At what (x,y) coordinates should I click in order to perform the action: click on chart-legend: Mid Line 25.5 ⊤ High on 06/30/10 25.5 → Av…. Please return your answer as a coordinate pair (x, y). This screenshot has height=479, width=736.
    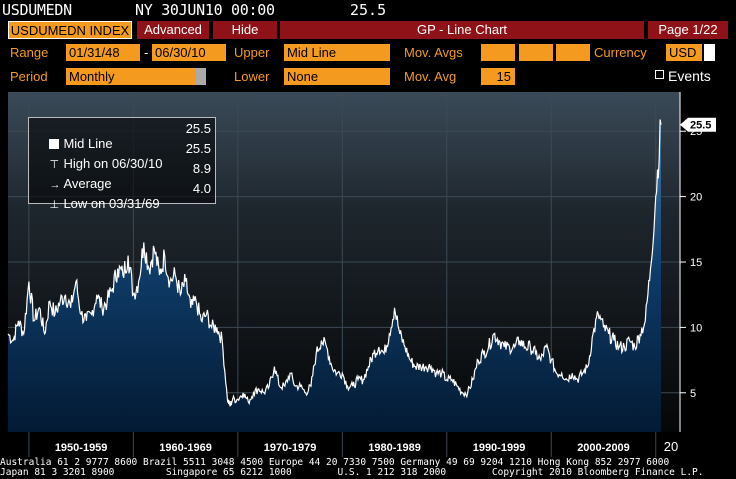
    Looking at the image, I should click on (122, 164).